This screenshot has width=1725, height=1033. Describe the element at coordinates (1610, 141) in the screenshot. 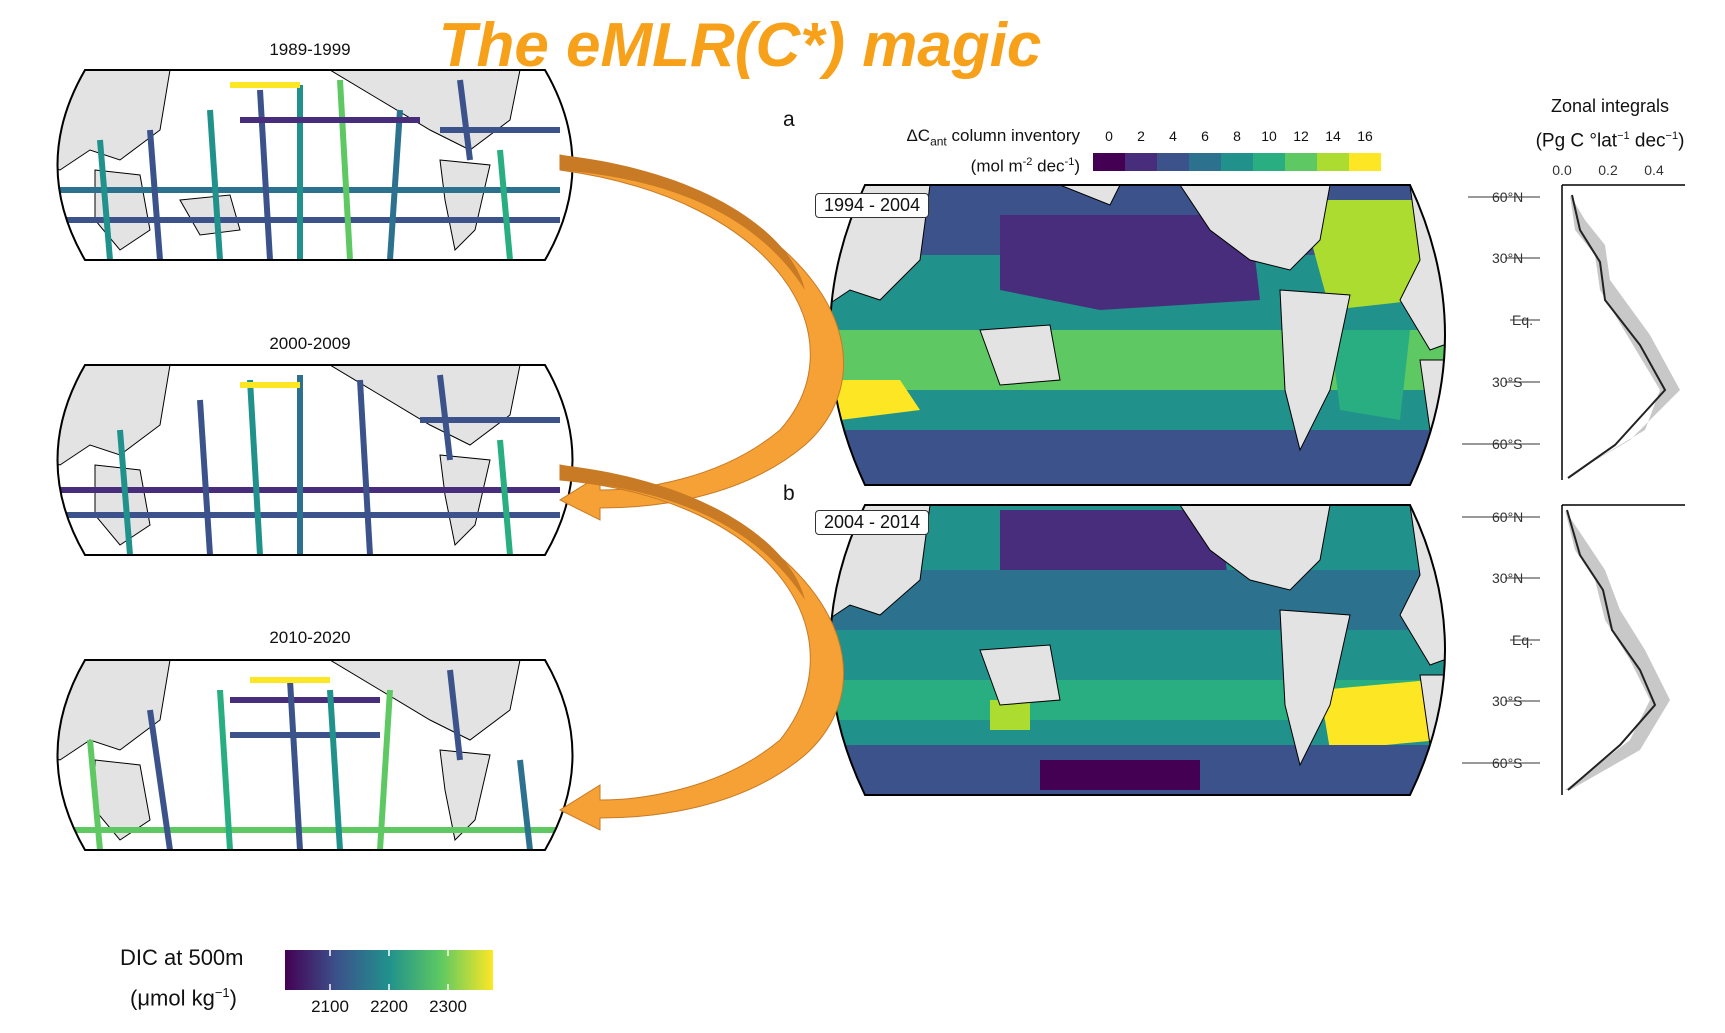

I see `zonal-unit: (Pg C °lat−1 dec−1)` at that location.